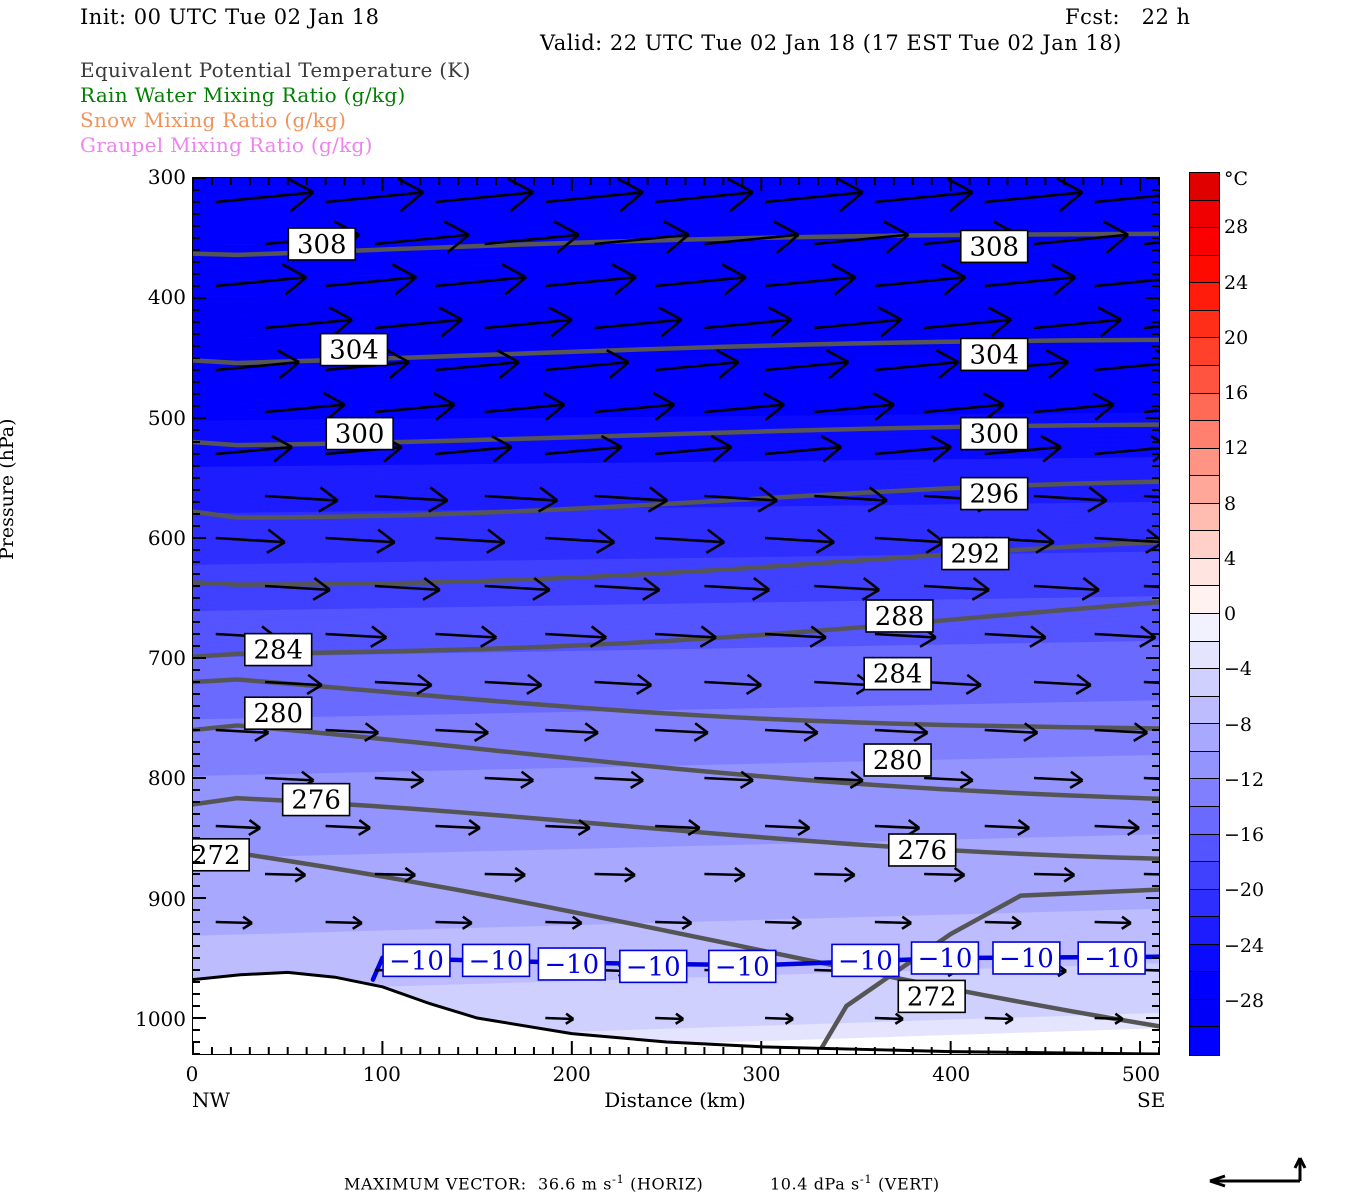 This screenshot has height=1200, width=1350. Describe the element at coordinates (975, 553) in the screenshot. I see `theta-e-label-292: 292` at that location.